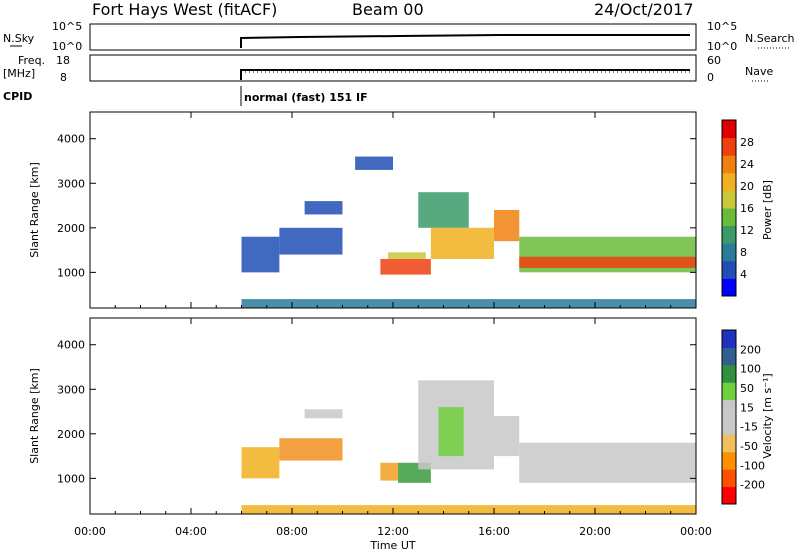 This screenshot has width=800, height=559. What do you see at coordinates (644, 9) in the screenshot?
I see `date-title: 24/Oct/2017` at bounding box center [644, 9].